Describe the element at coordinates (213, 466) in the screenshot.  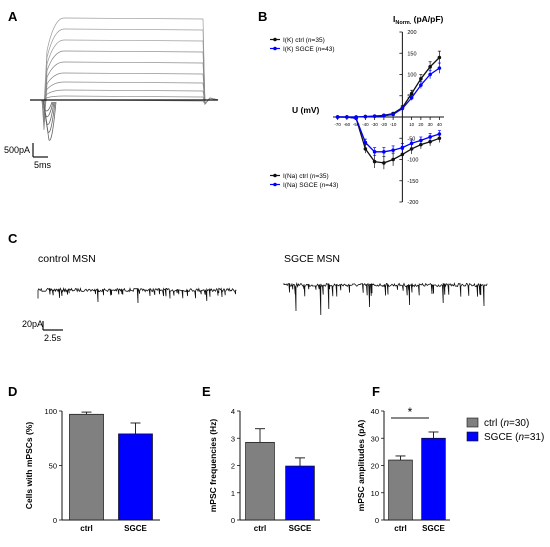
I see `bar-y-axis-label: mPSC frequencies (Hz)` at that location.